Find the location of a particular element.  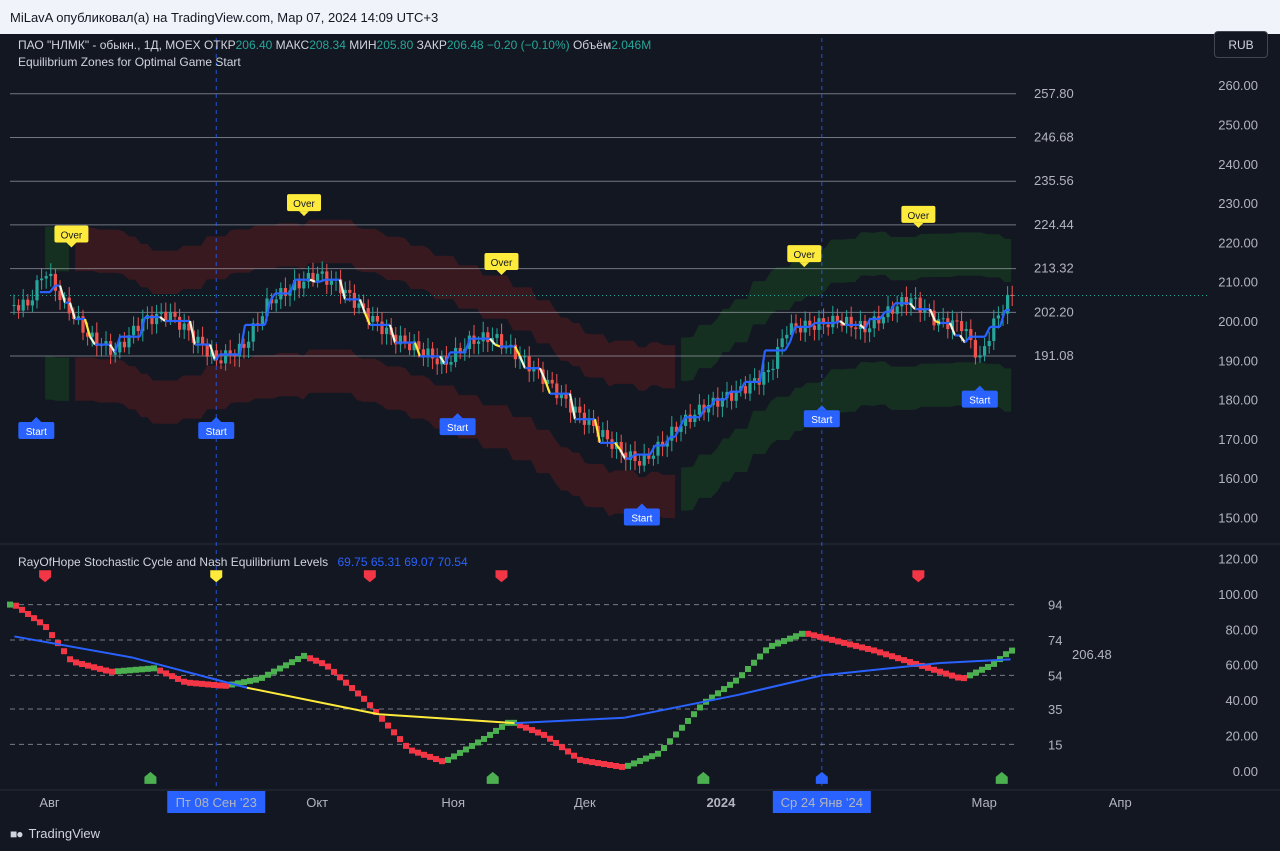

nash-level-label-3: 35 is located at coordinates (1055, 709).